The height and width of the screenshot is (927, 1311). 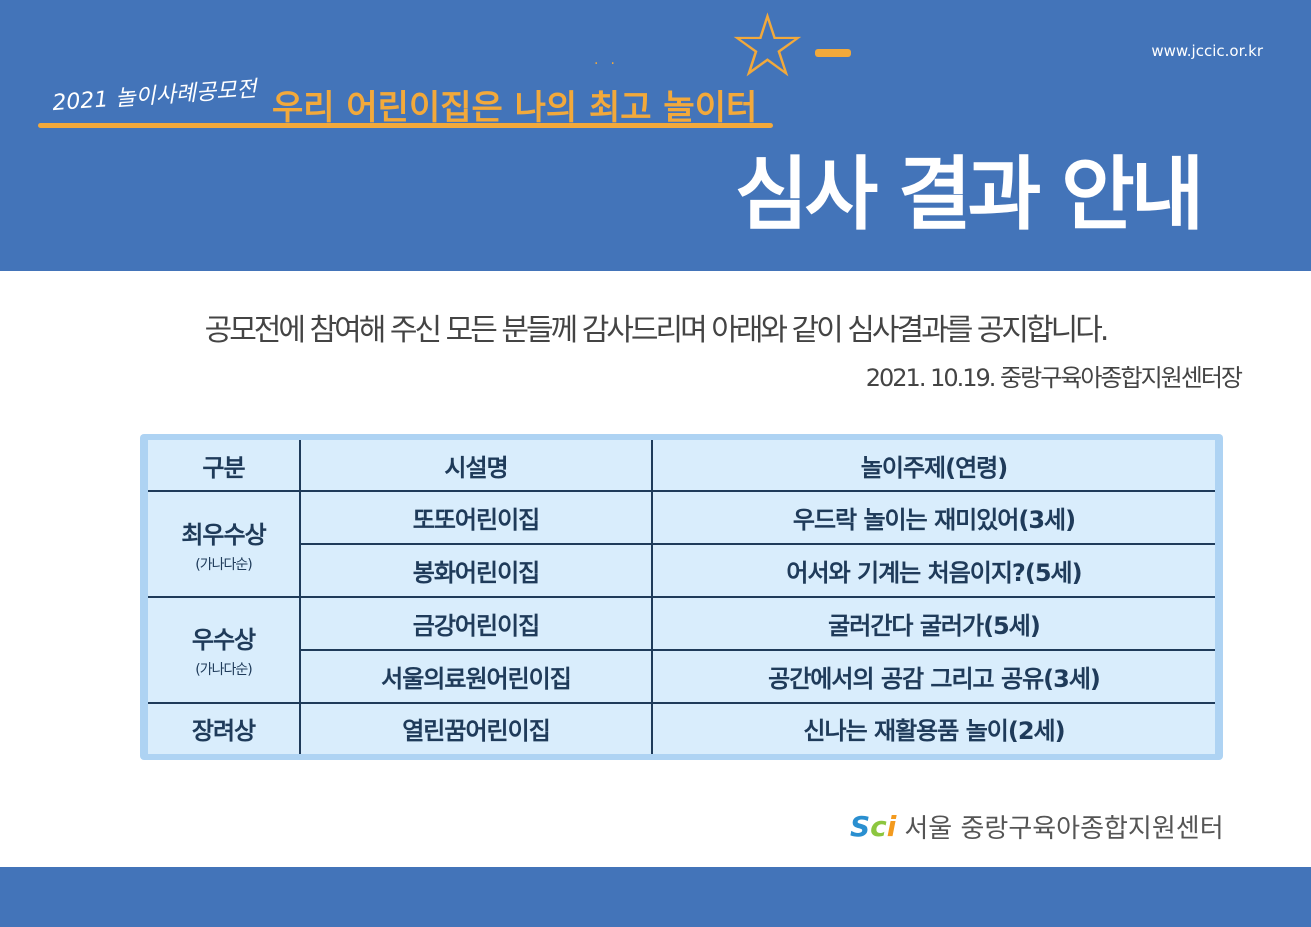 I want to click on table-row: 봉화어린이집 어서와 기계는 처음이지?(5세), so click(x=681, y=570).